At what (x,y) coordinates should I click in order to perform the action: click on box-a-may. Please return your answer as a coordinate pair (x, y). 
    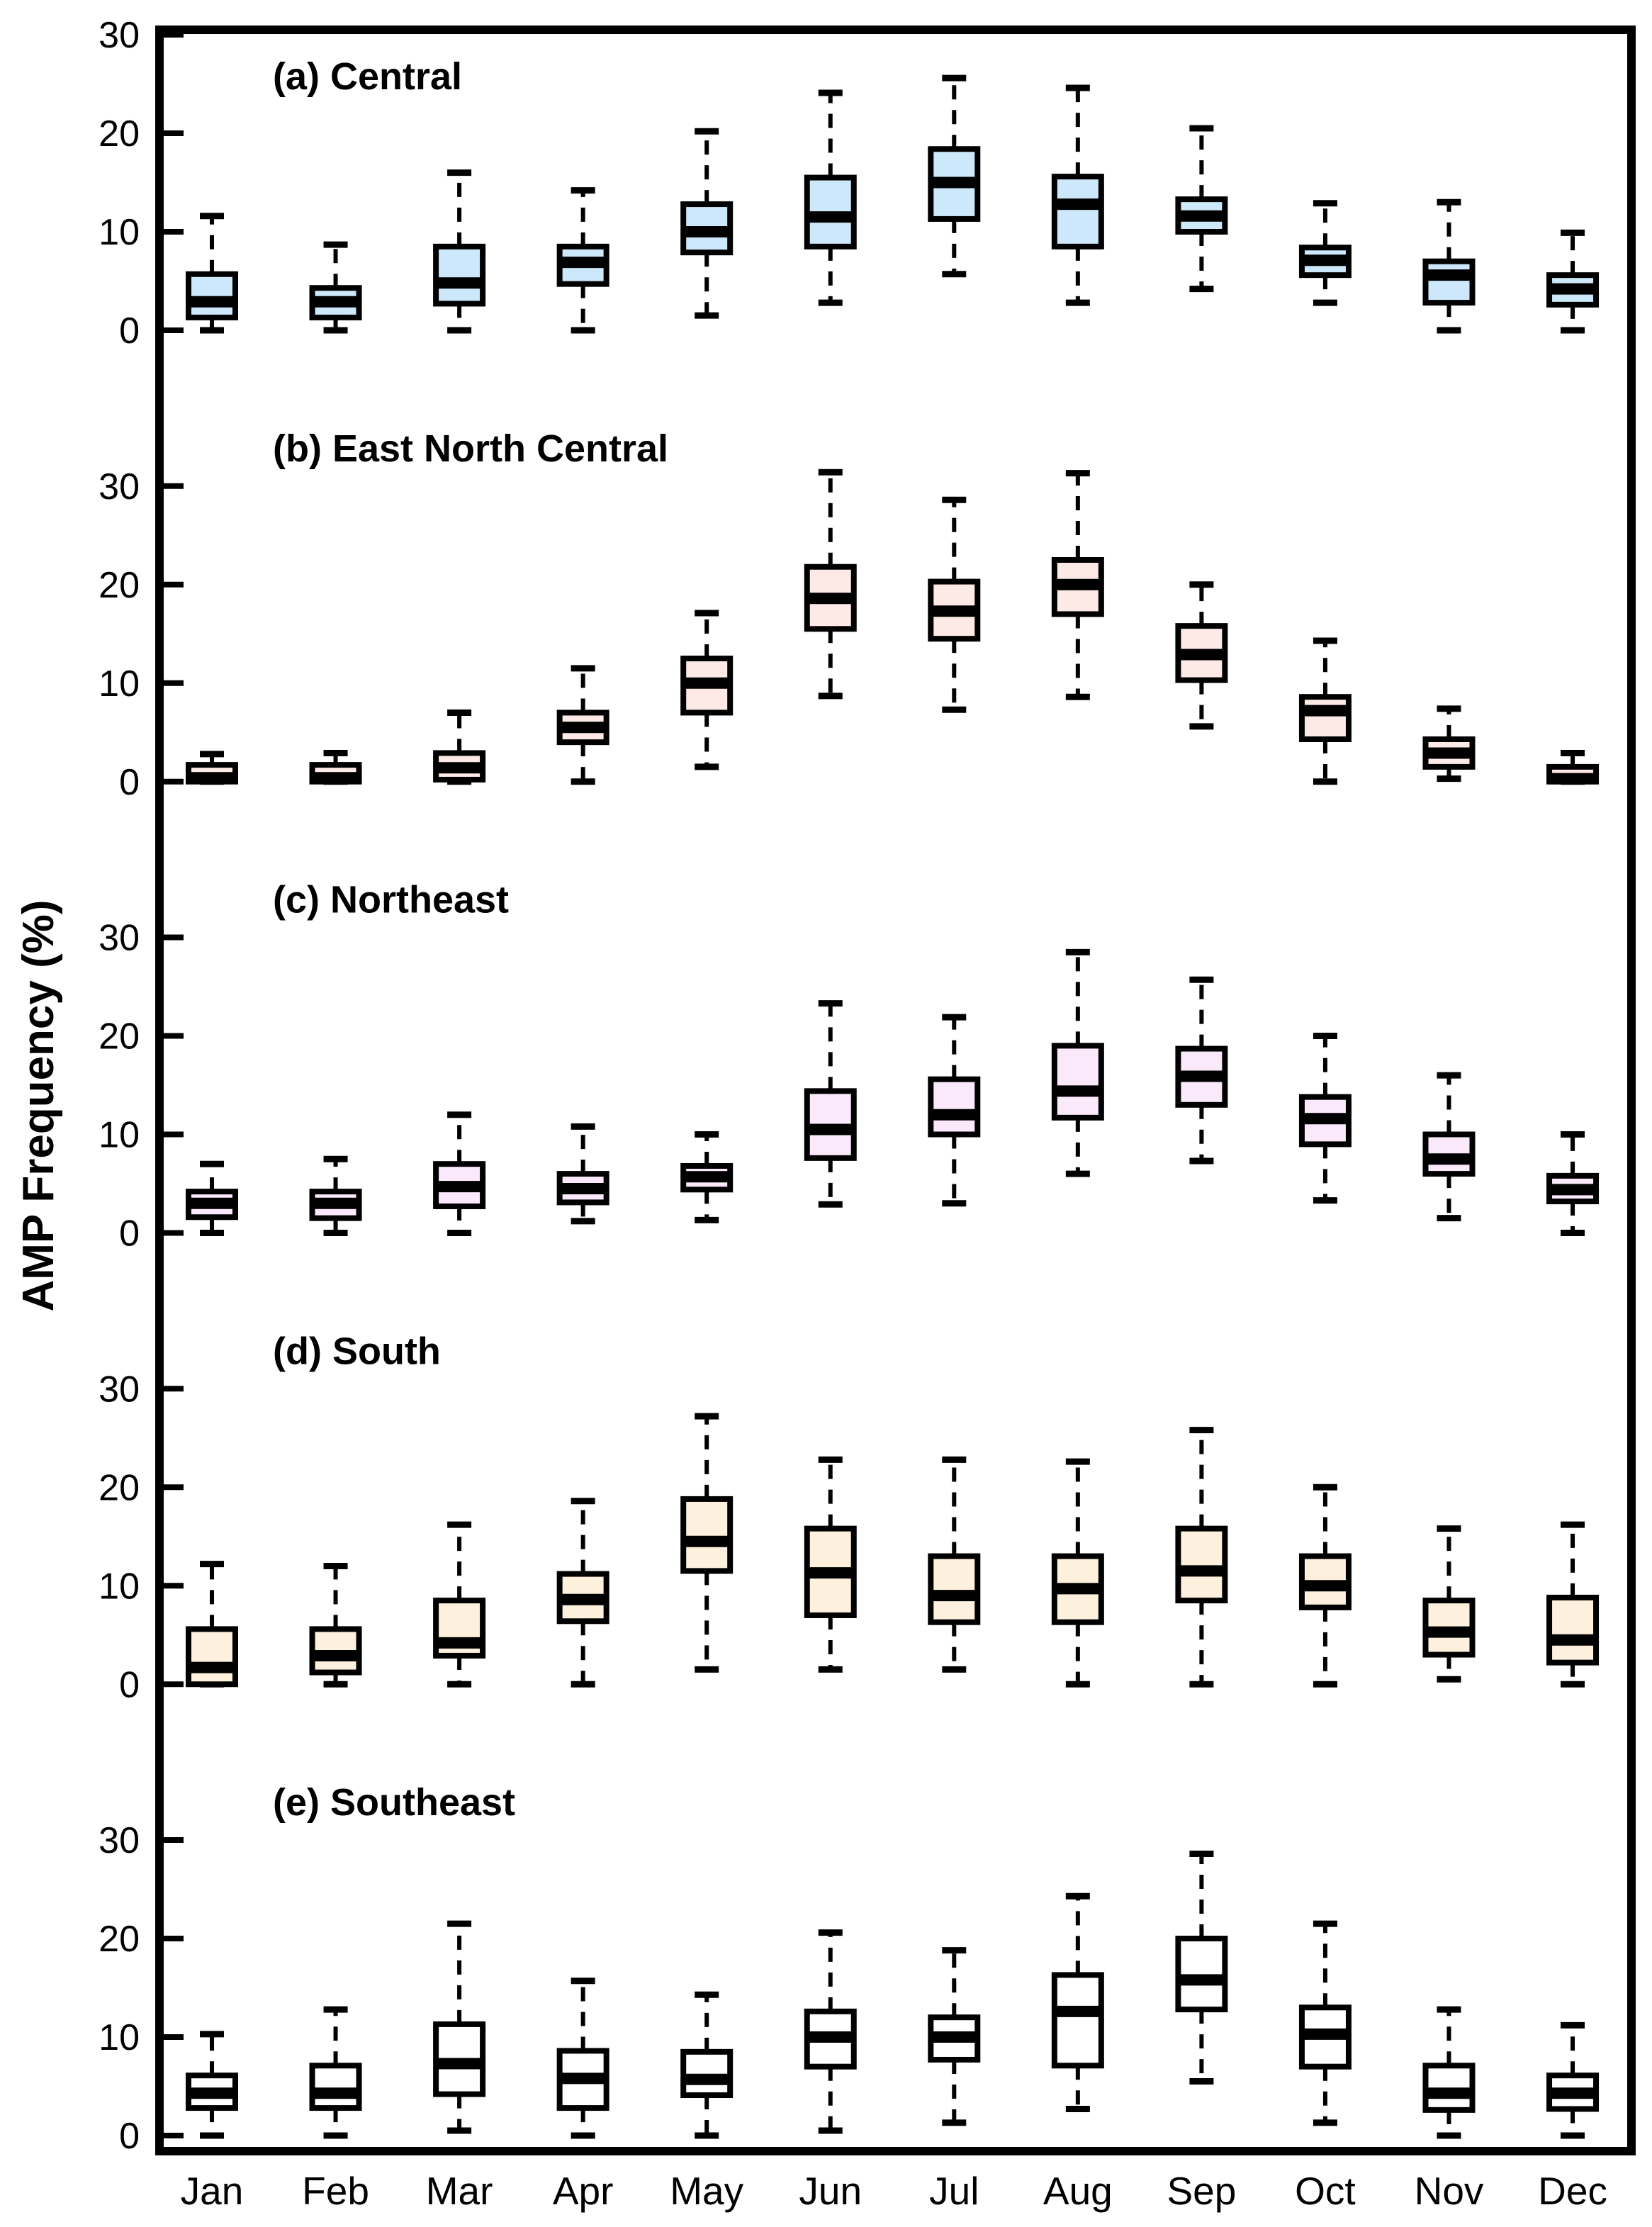
    Looking at the image, I should click on (707, 224).